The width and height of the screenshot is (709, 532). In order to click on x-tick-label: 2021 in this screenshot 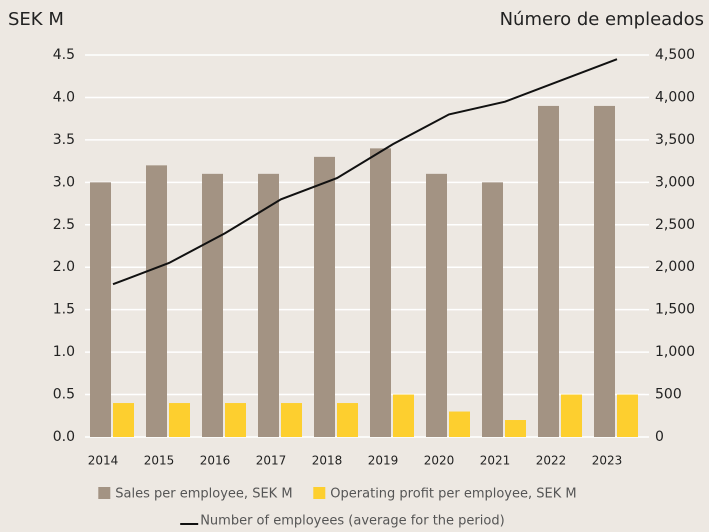, I will do `click(495, 461)`.